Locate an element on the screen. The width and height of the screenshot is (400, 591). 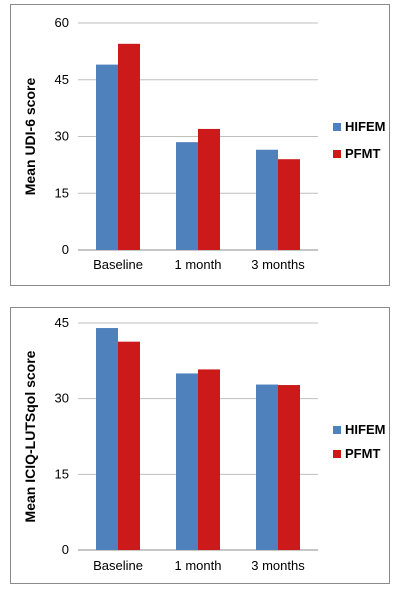
y-axis-label: Mean ICIQ-LUTSqol score is located at coordinates (30, 436).